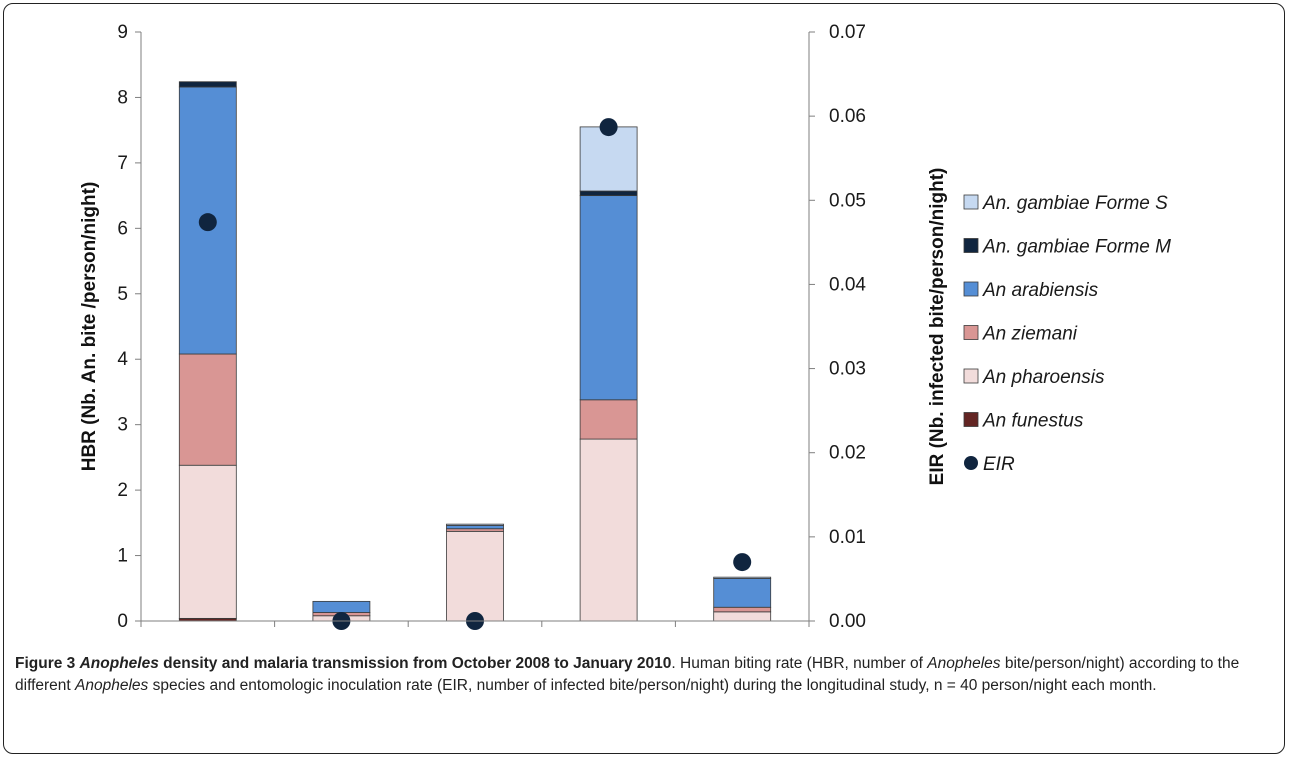 The image size is (1290, 759). What do you see at coordinates (964, 663) in the screenshot?
I see `caption-italic-1: Anopheles` at bounding box center [964, 663].